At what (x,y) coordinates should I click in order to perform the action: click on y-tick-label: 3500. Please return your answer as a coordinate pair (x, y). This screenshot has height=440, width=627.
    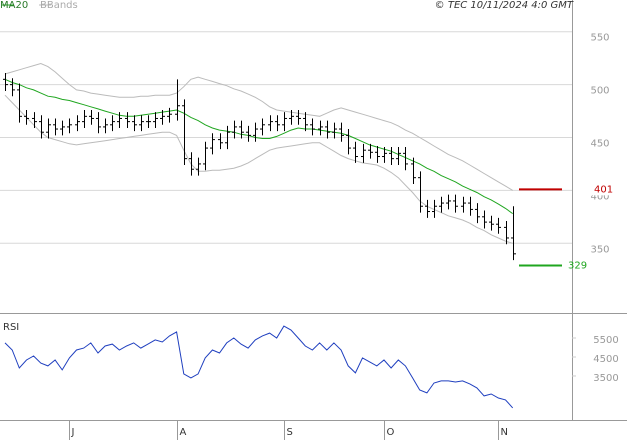
    Looking at the image, I should click on (605, 378).